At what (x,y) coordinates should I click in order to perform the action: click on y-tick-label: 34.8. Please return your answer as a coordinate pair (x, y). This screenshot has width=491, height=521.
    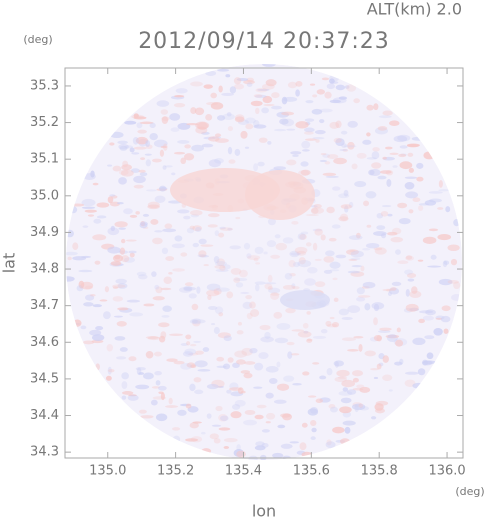
    Looking at the image, I should click on (44, 269).